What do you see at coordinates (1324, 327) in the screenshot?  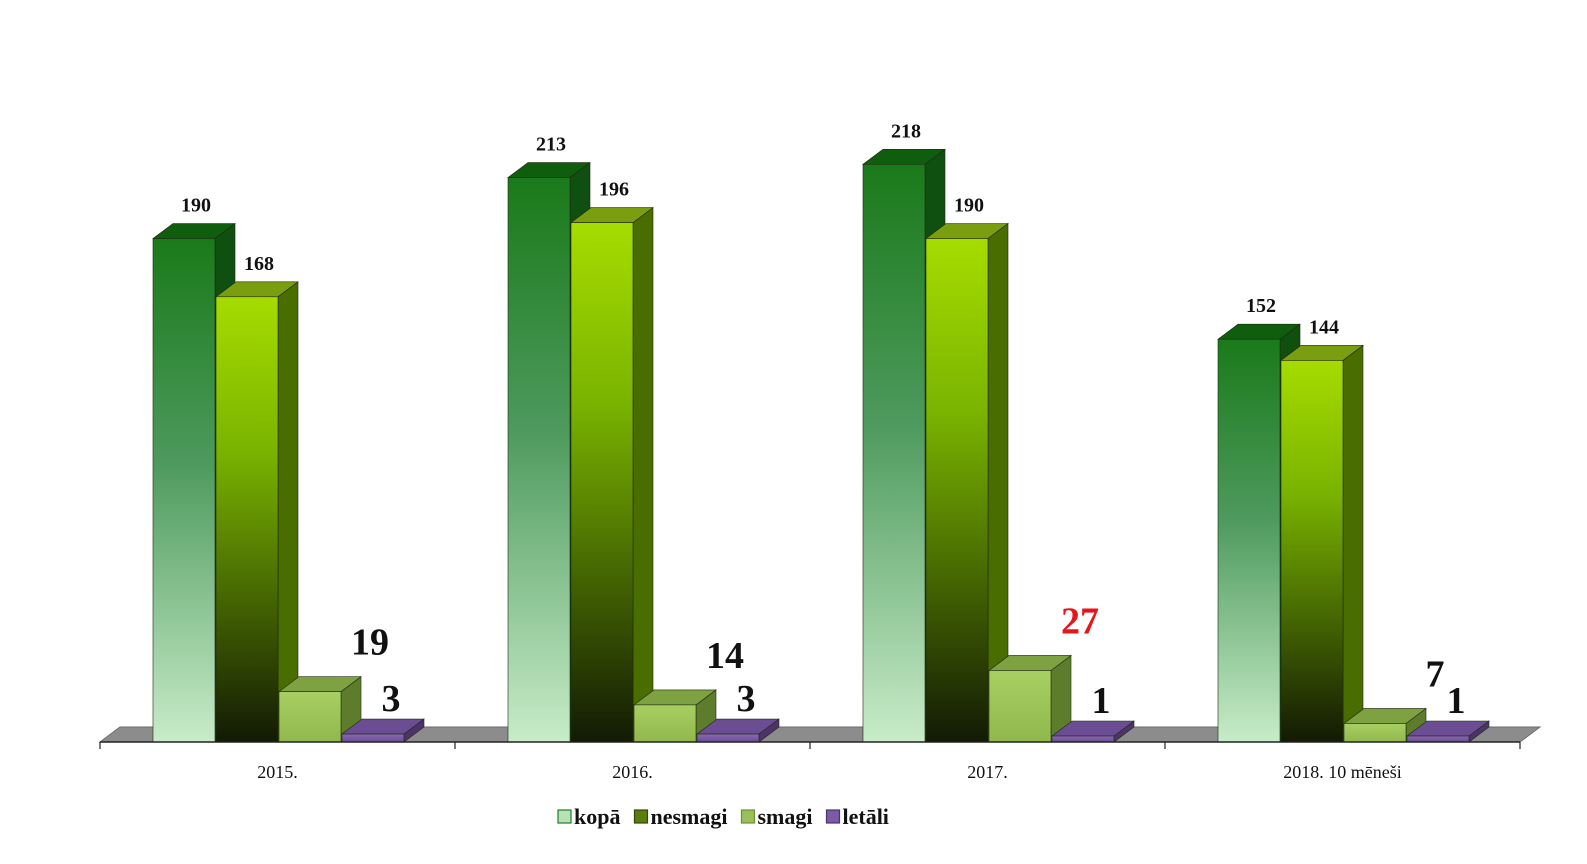 I see `data-label-nesmagi-3: 144` at bounding box center [1324, 327].